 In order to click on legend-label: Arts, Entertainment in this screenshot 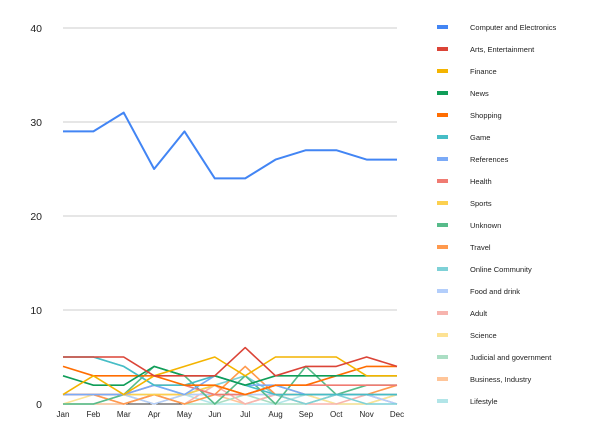, I will do `click(502, 49)`.